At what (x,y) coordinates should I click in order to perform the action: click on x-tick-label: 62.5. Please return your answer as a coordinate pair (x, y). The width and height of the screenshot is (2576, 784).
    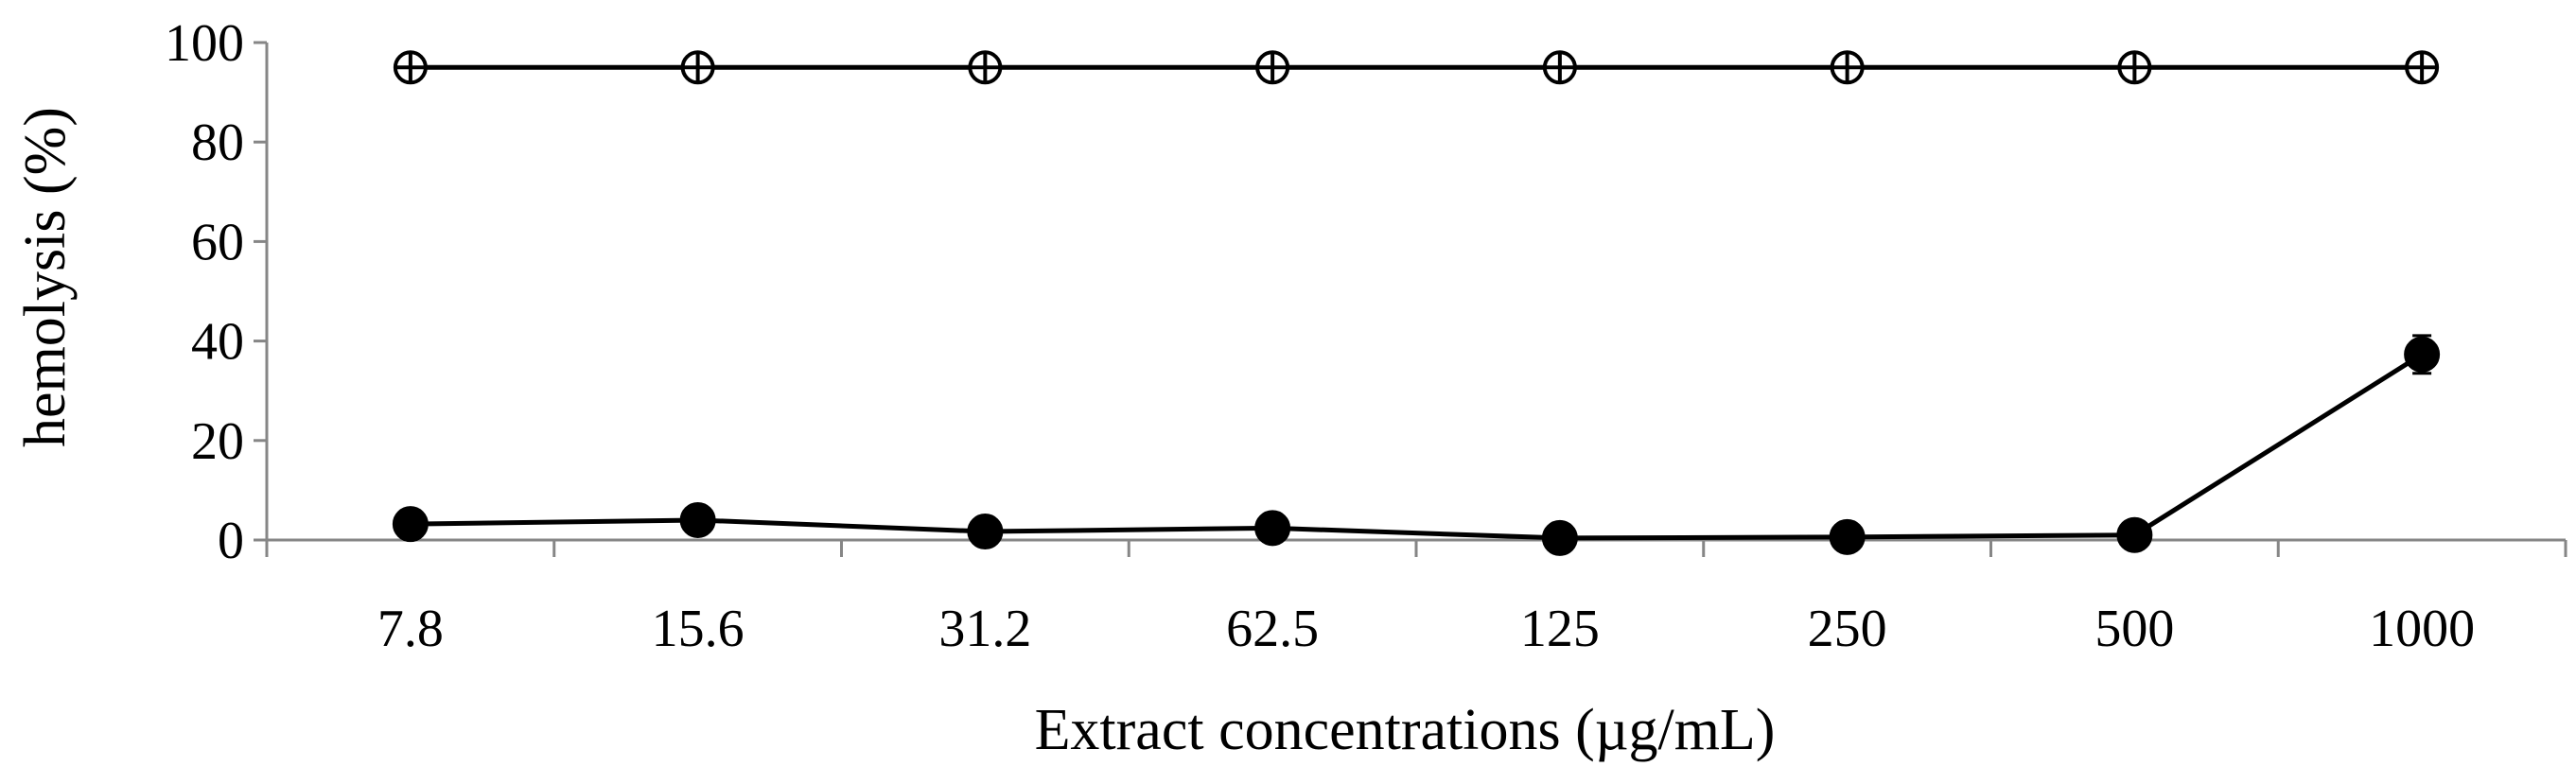
    Looking at the image, I should click on (1273, 629).